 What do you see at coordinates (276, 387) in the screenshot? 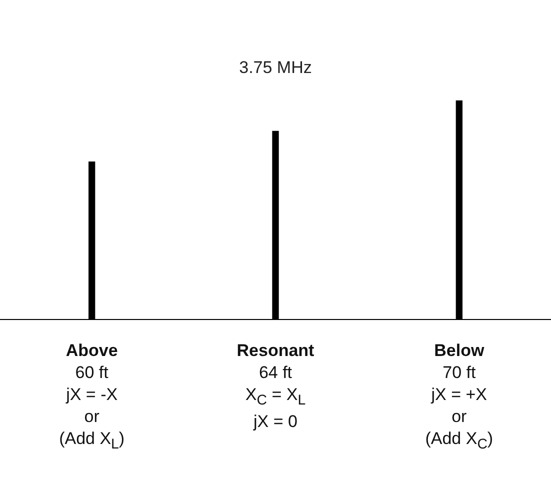
I see `x-tick-label: Resonant 64 ft X$_{C}$ = X$_{L}$ jX = 0` at bounding box center [276, 387].